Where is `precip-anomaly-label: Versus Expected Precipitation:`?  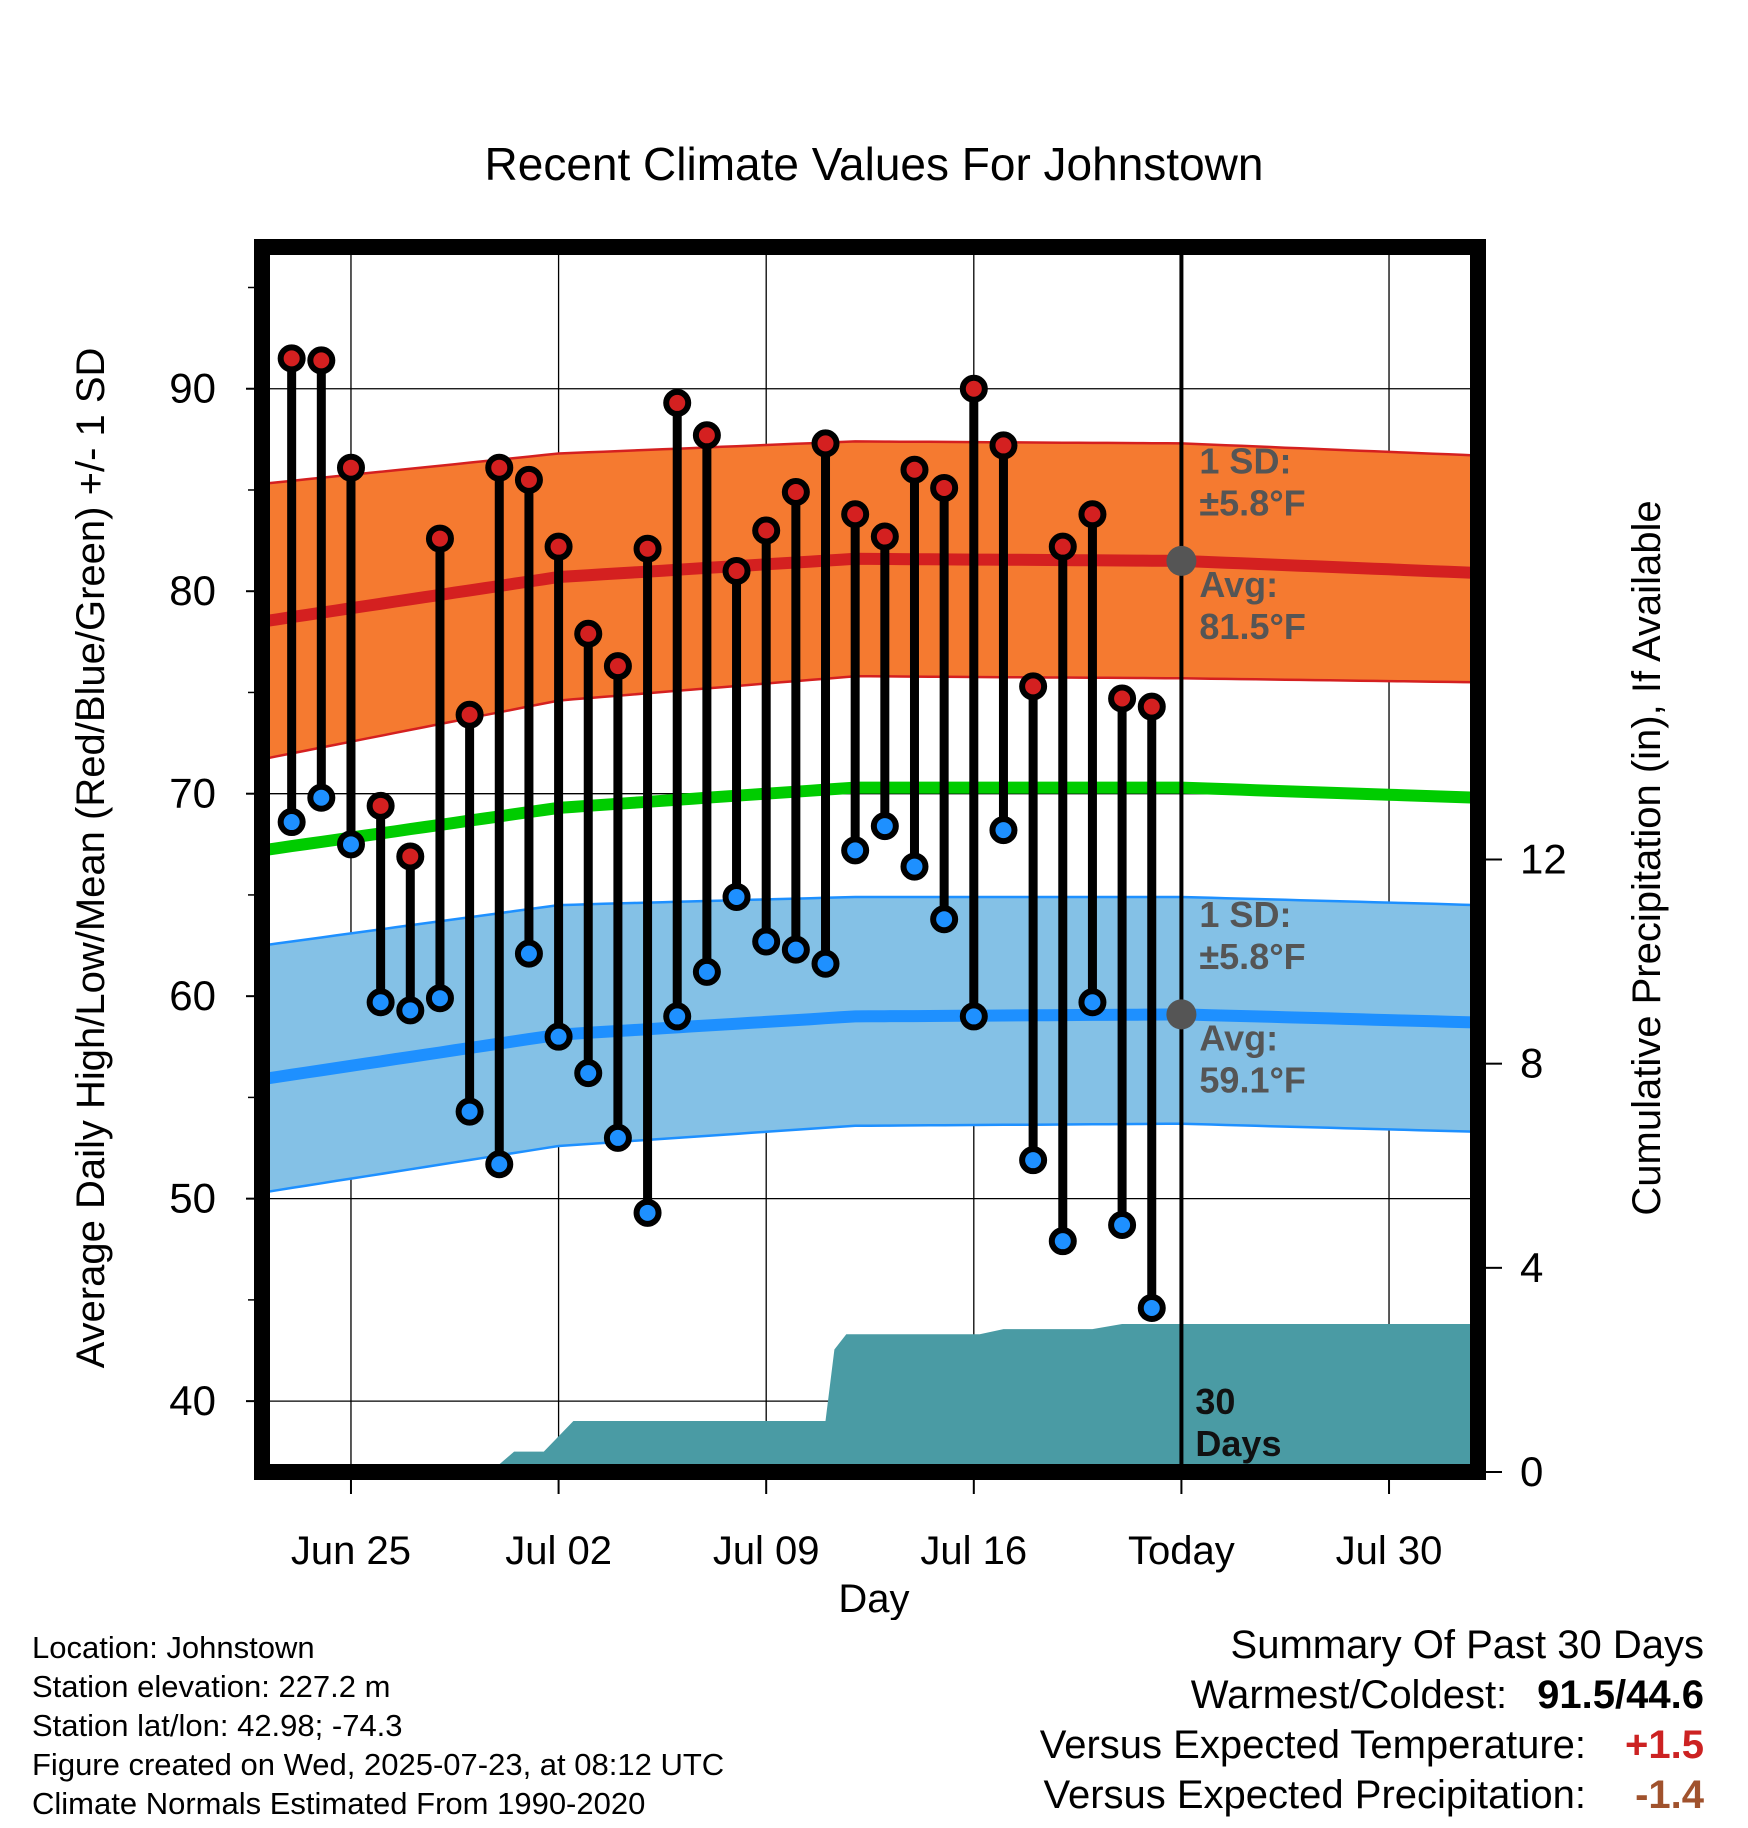
precip-anomaly-label: Versus Expected Precipitation: is located at coordinates (1314, 1795).